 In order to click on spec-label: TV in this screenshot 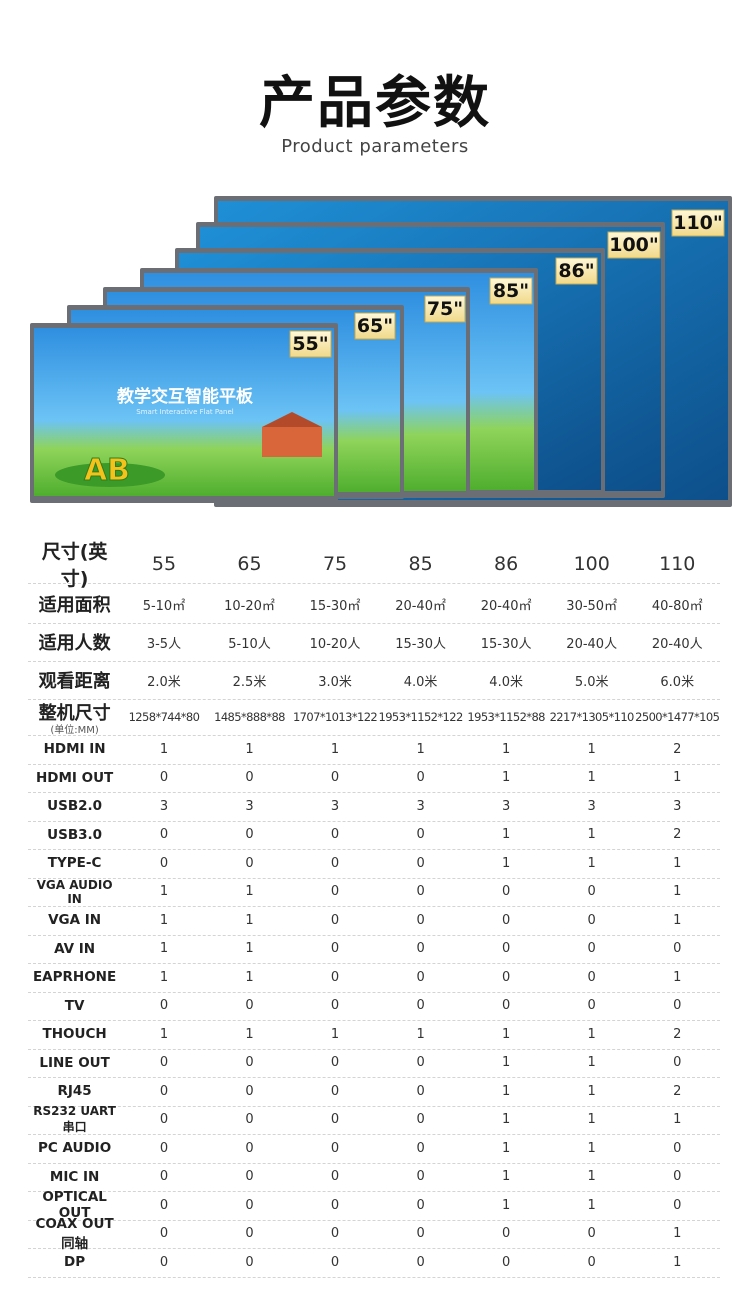, I will do `click(74, 1006)`.